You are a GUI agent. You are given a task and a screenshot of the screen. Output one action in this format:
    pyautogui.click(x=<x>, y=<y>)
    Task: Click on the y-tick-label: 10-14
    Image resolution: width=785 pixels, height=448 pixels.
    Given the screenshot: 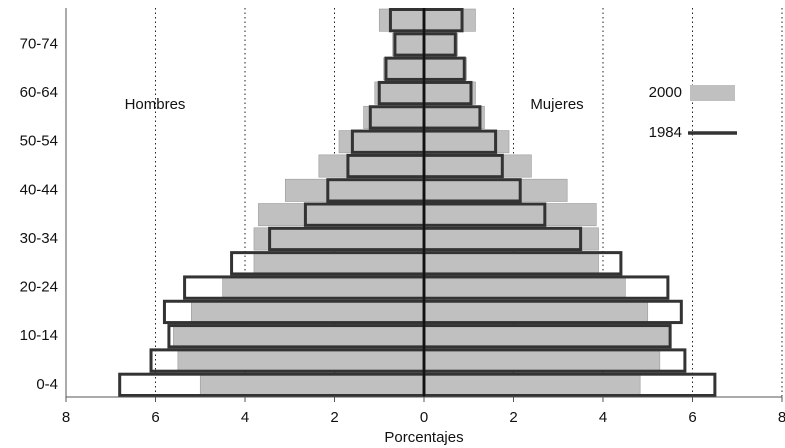 What is the action you would take?
    pyautogui.click(x=39, y=335)
    